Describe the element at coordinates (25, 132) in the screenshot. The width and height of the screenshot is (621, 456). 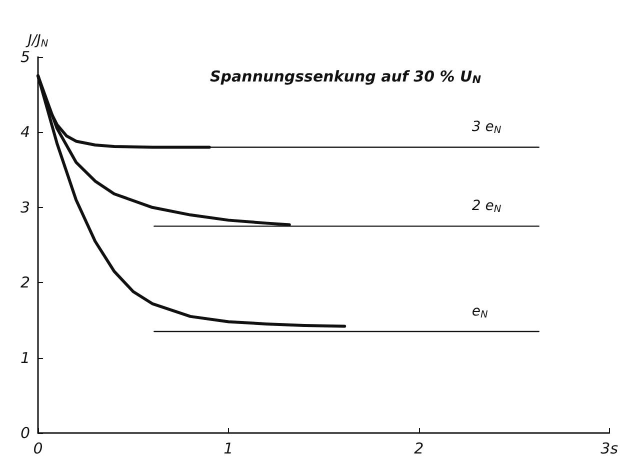
I see `y-tick-label: 4` at that location.